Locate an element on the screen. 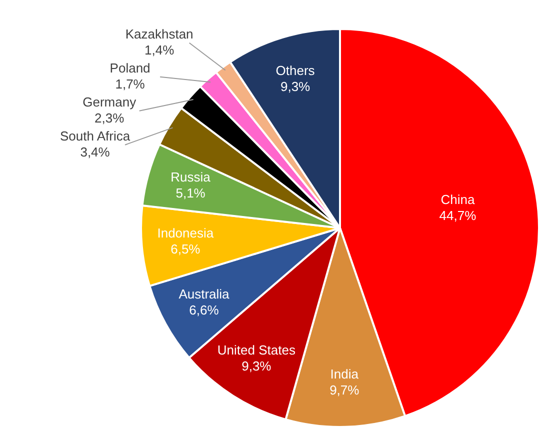  slice-label: Australia is located at coordinates (204, 294).